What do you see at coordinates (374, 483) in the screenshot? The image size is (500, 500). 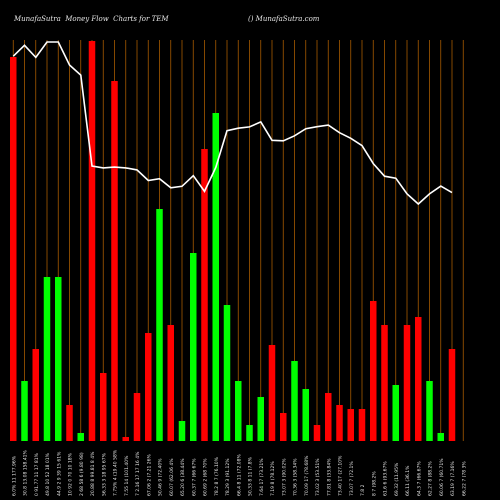 I see `x-tick-label: 8 7 (98.2%` at bounding box center [374, 483].